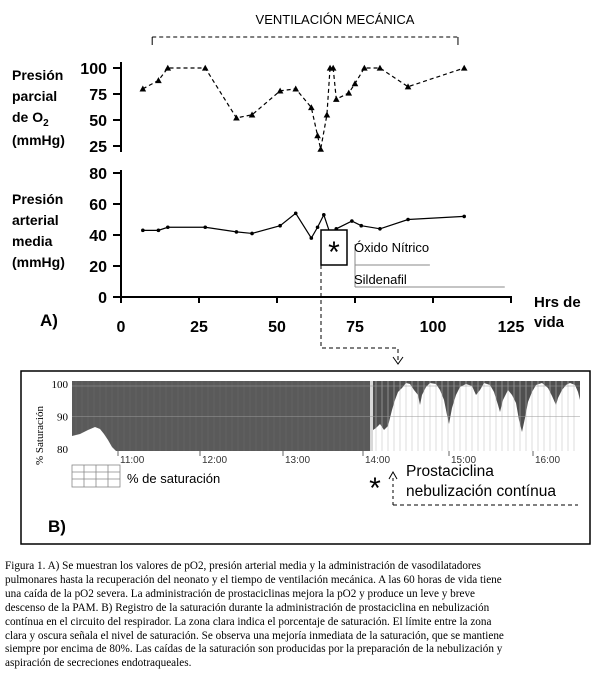 This screenshot has height=679, width=600. I want to click on po2-ylabel-line-3-main: de O, so click(27, 117).